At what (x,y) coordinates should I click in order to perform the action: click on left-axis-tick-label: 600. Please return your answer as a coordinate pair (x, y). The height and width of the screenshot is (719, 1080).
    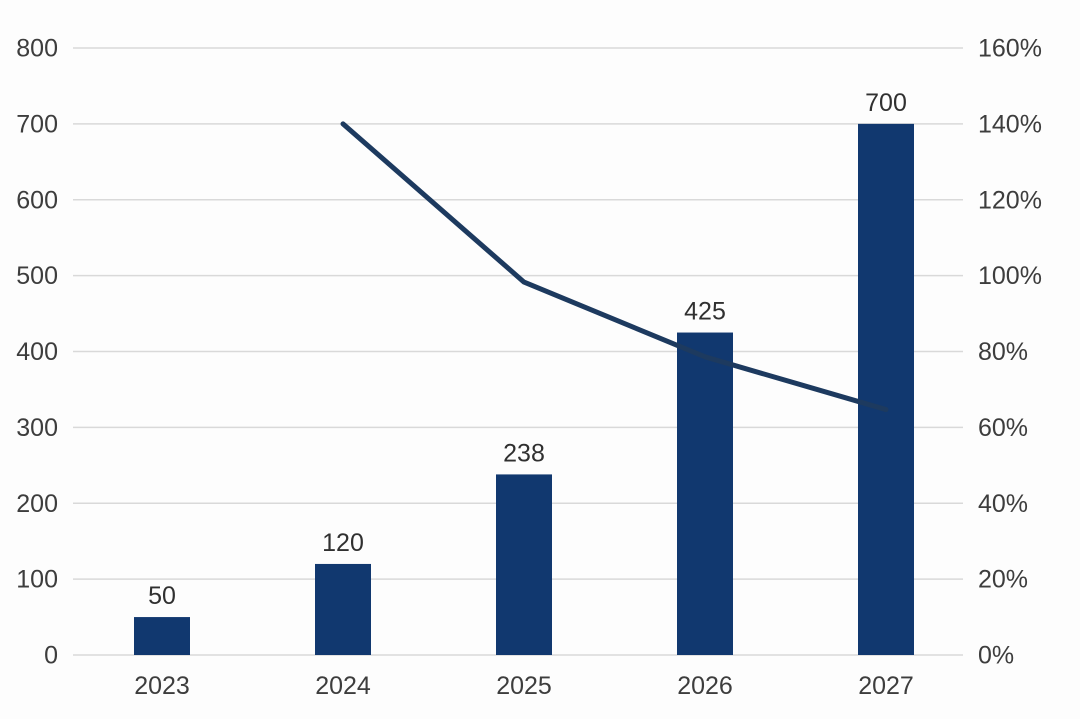
    Looking at the image, I should click on (37, 200).